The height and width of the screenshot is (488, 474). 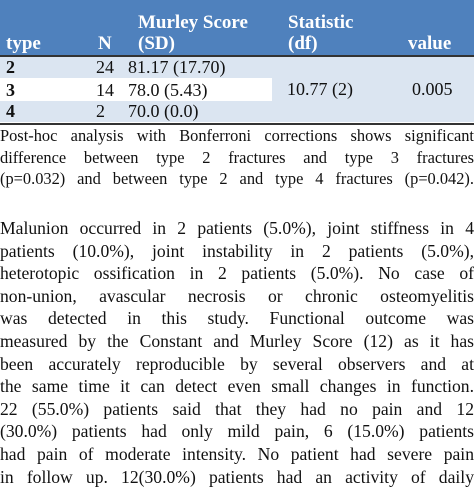 I want to click on table-cell: 81.17 (17.70), so click(x=177, y=67).